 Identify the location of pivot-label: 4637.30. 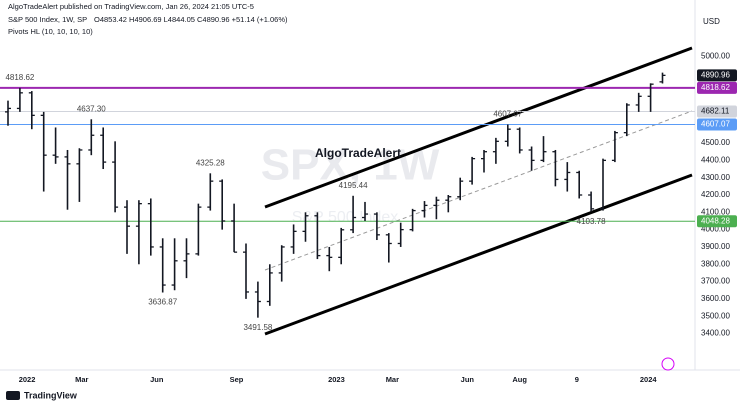
(91, 108).